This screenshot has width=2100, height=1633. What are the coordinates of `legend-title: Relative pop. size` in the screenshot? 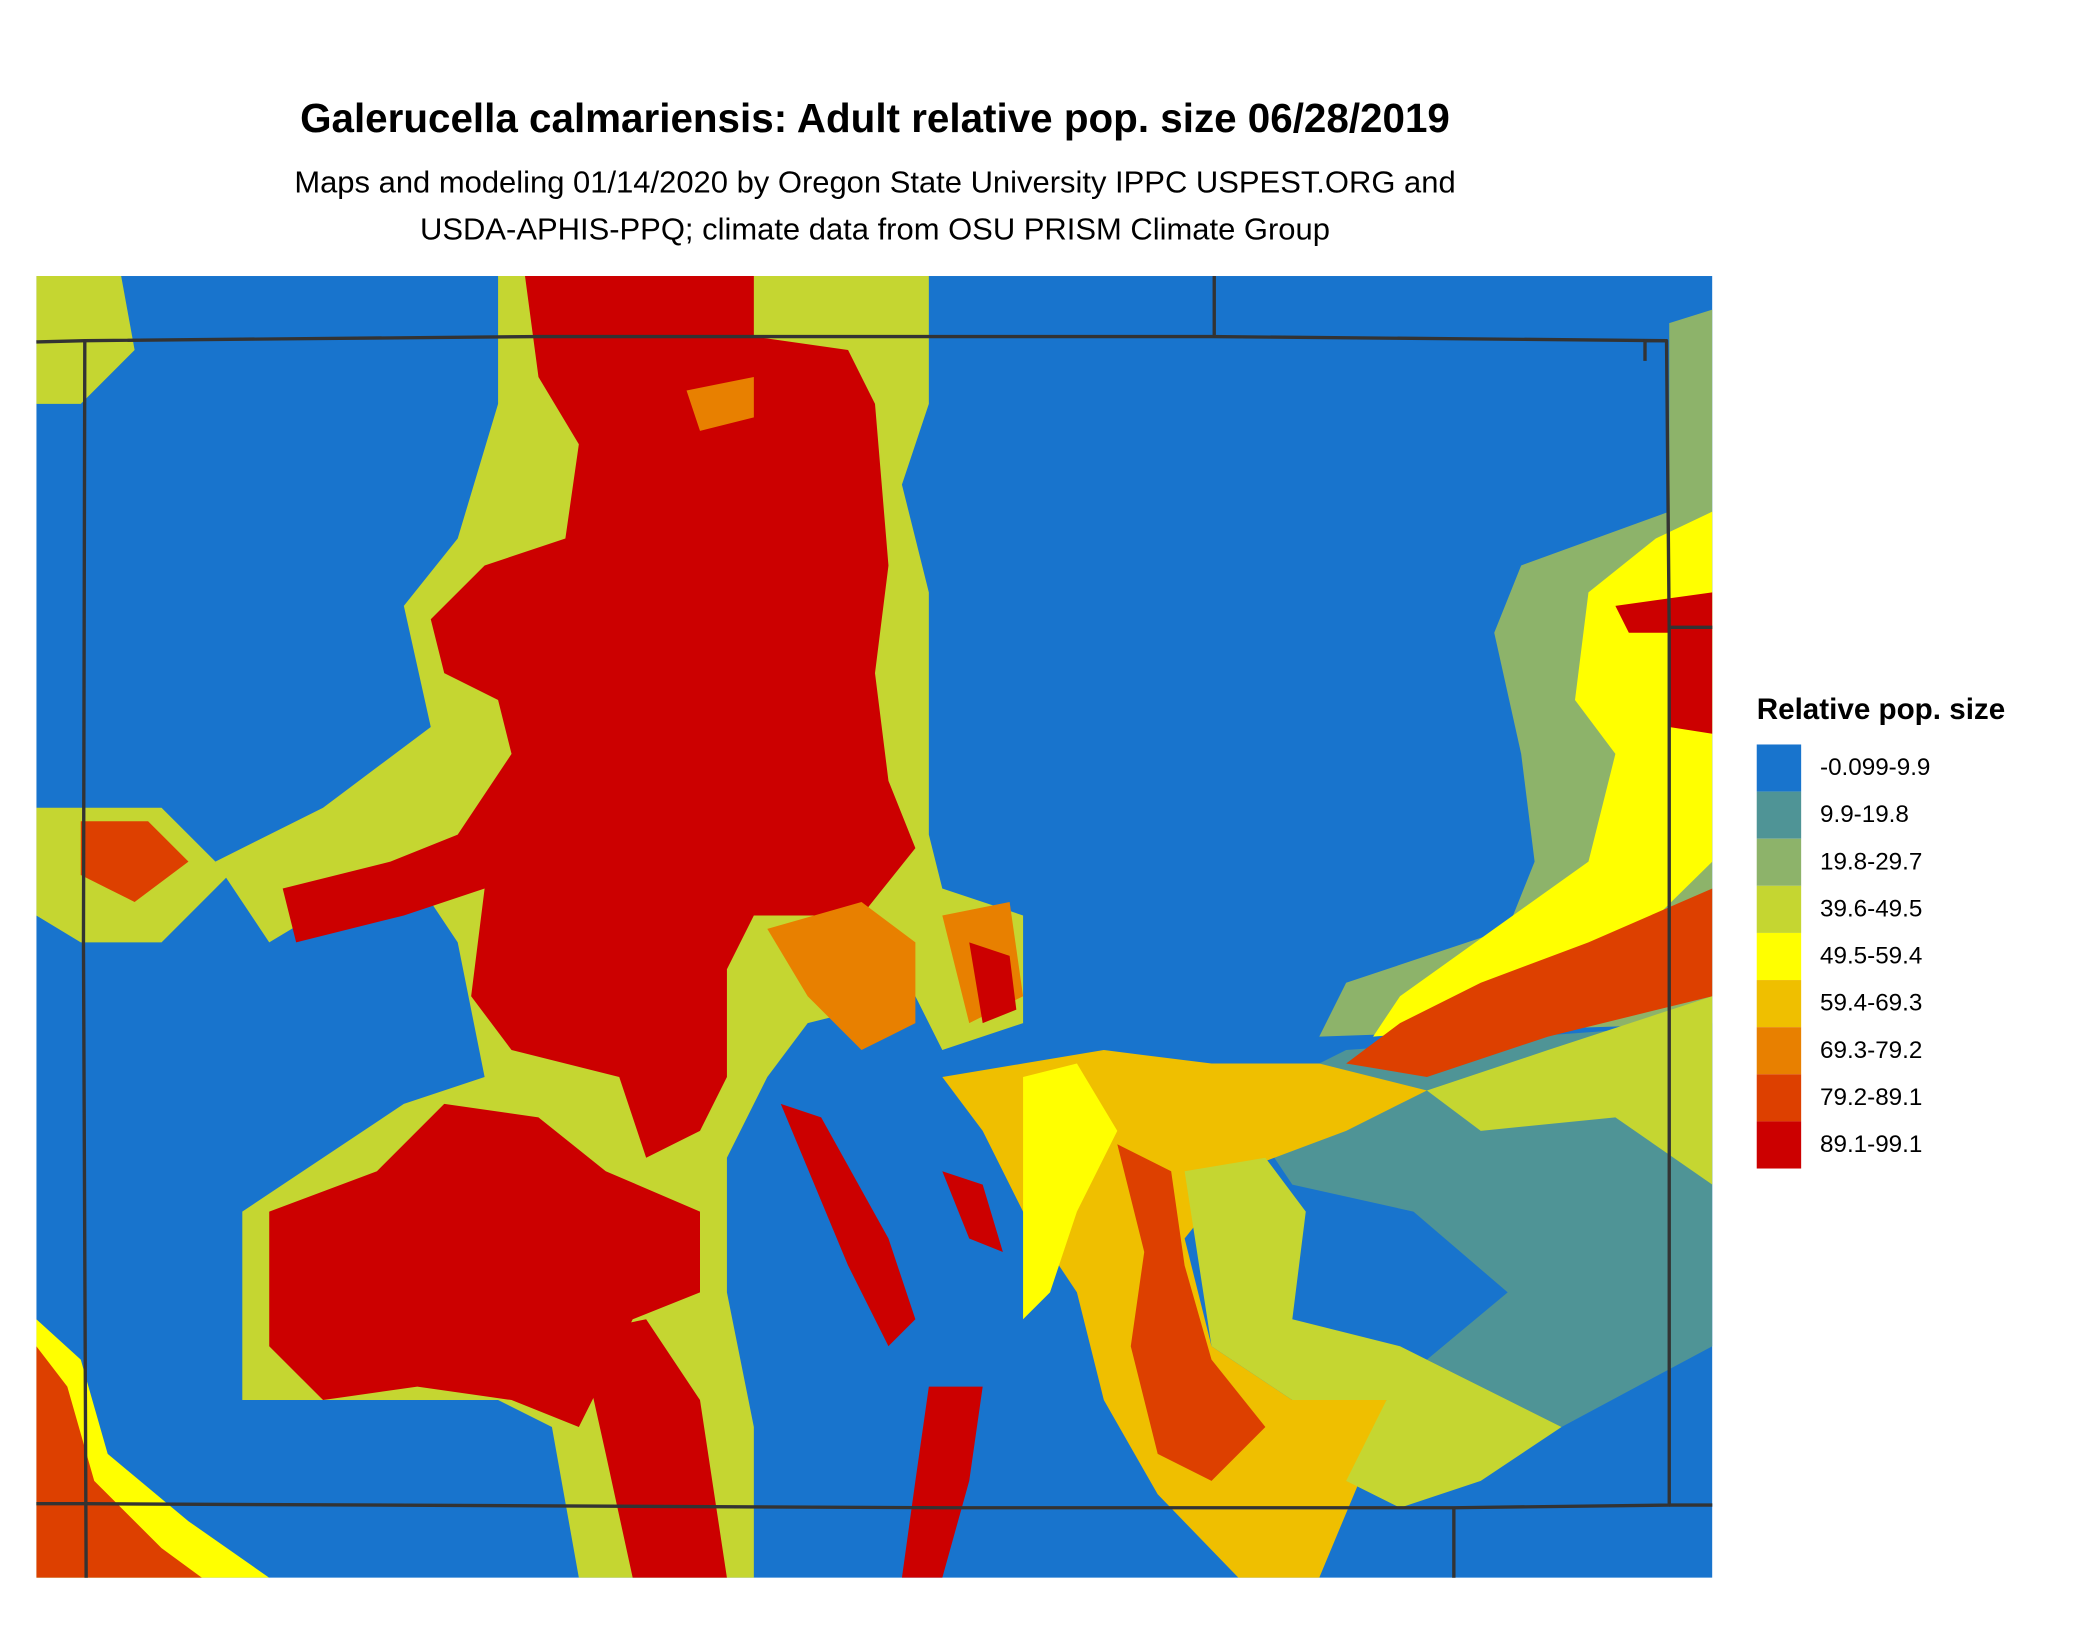 It's located at (1881, 709).